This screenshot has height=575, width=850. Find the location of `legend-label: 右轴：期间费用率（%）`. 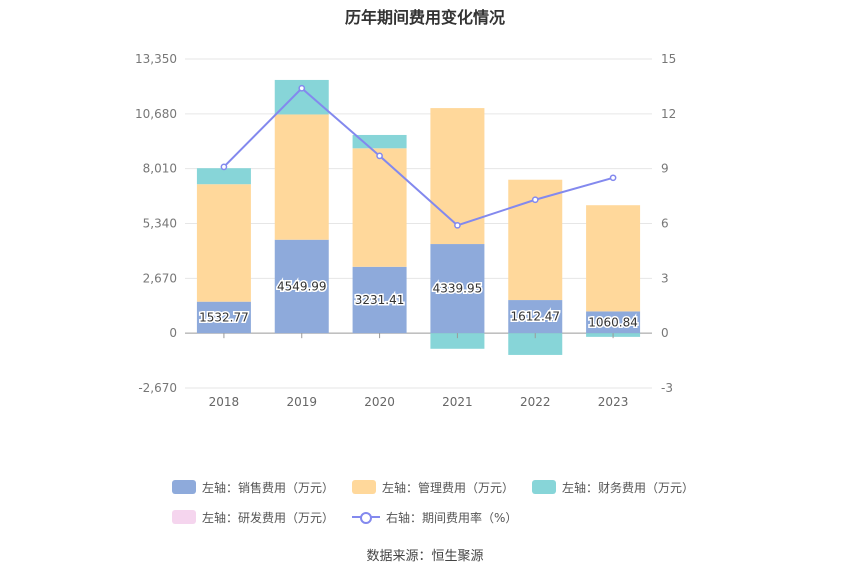

legend-label: 右轴：期间费用率（%） is located at coordinates (452, 517).